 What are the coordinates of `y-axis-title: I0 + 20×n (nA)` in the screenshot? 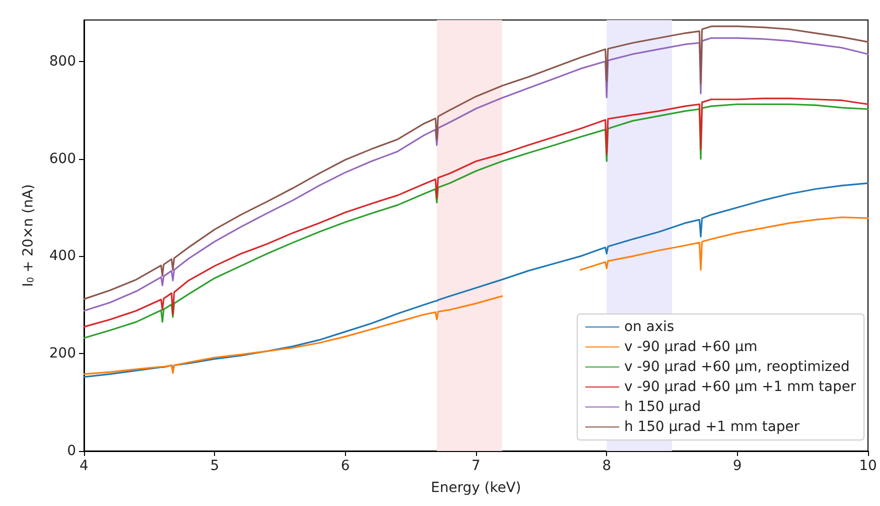 It's located at (28, 235).